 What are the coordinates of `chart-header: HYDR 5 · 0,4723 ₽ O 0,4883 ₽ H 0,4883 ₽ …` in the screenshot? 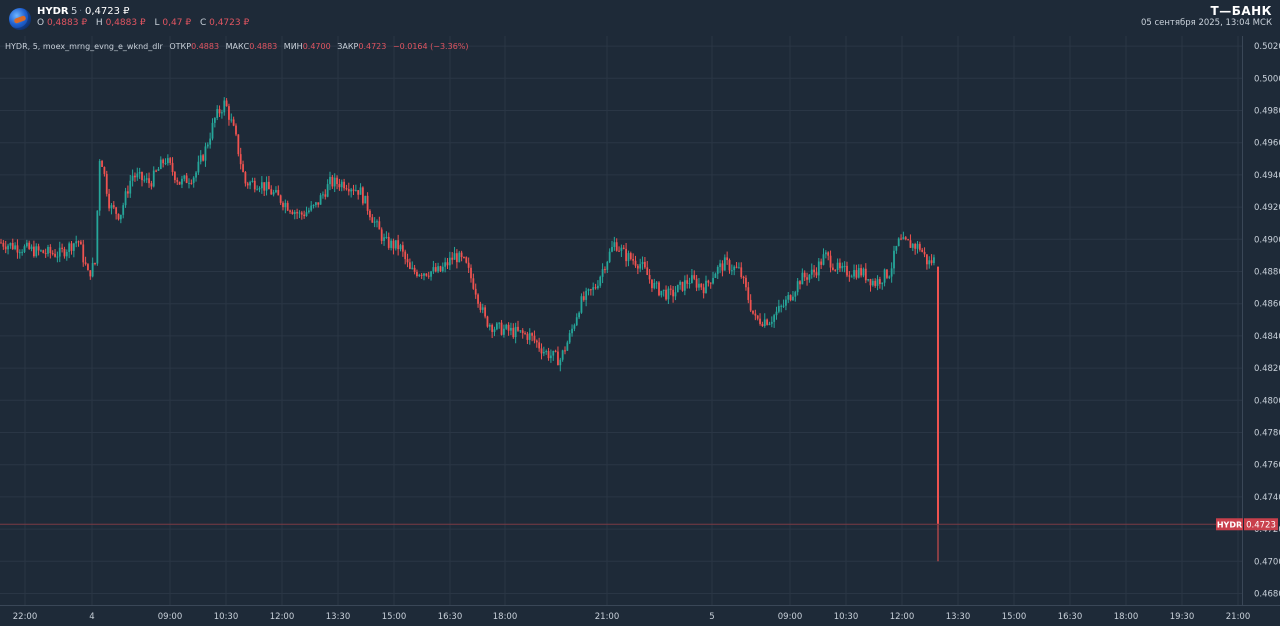 It's located at (640, 16).